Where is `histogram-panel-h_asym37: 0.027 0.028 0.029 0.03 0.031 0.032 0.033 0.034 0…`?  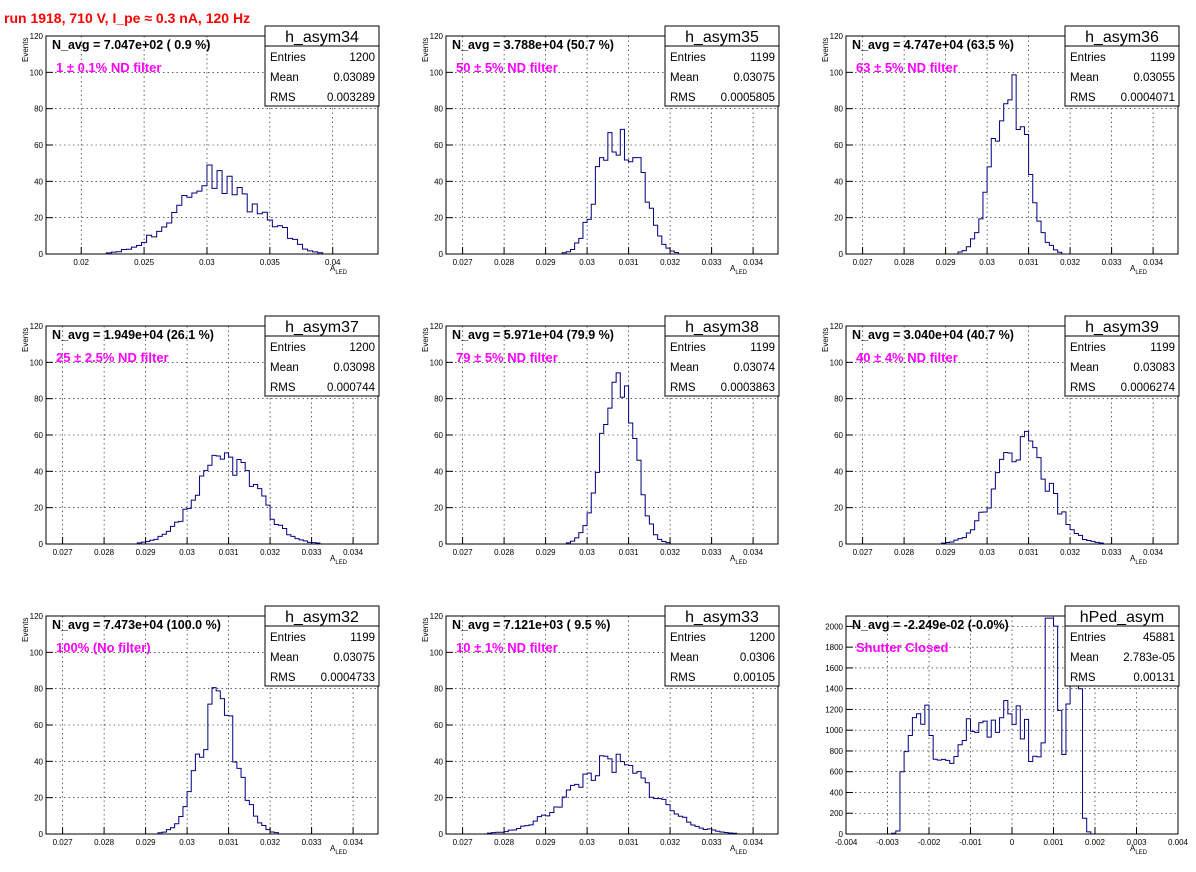
histogram-panel-h_asym37: 0.027 0.028 0.029 0.03 0.031 0.032 0.033 0.034 0… is located at coordinates (200, 440).